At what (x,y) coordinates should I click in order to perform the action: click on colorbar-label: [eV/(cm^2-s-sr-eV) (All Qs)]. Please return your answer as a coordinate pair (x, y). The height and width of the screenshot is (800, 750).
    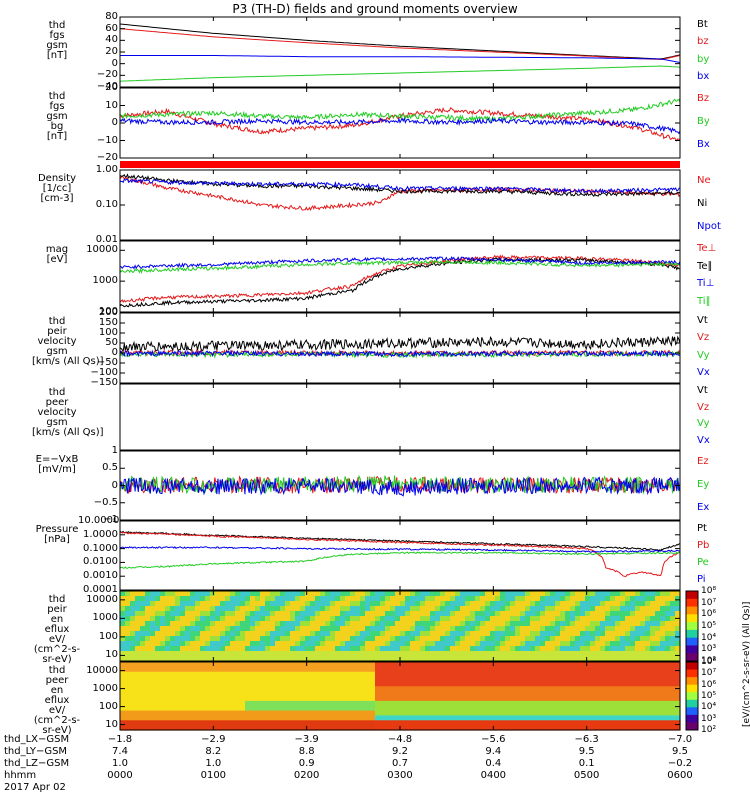
    Looking at the image, I should click on (746, 664).